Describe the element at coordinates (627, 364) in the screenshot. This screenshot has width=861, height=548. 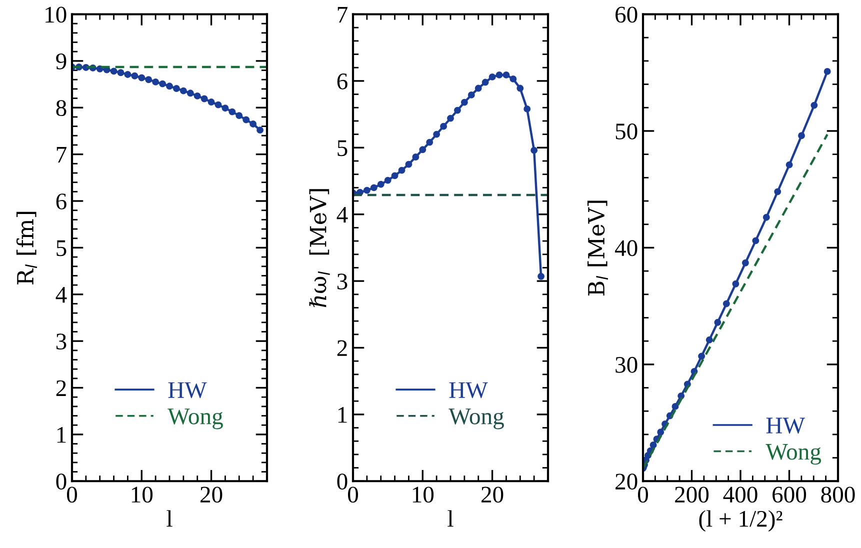
I see `y-tick-label: 30` at that location.